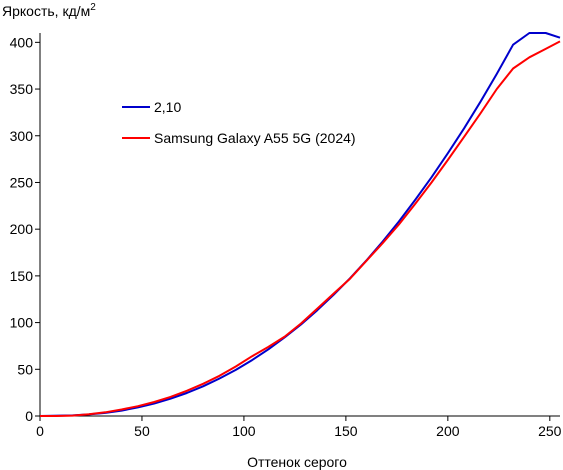 Image resolution: width=563 pixels, height=470 pixels. I want to click on x-tick-label: 0, so click(40, 431).